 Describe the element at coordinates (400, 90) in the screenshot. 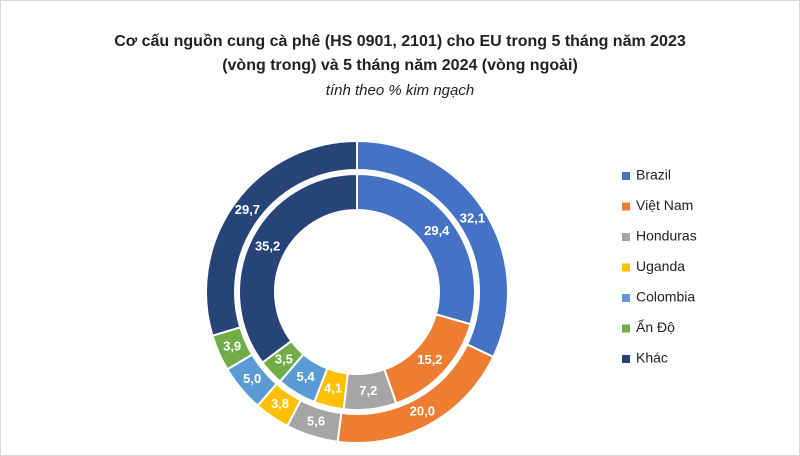

I see `chart-subtitle: tính theo % kim ngạch` at that location.